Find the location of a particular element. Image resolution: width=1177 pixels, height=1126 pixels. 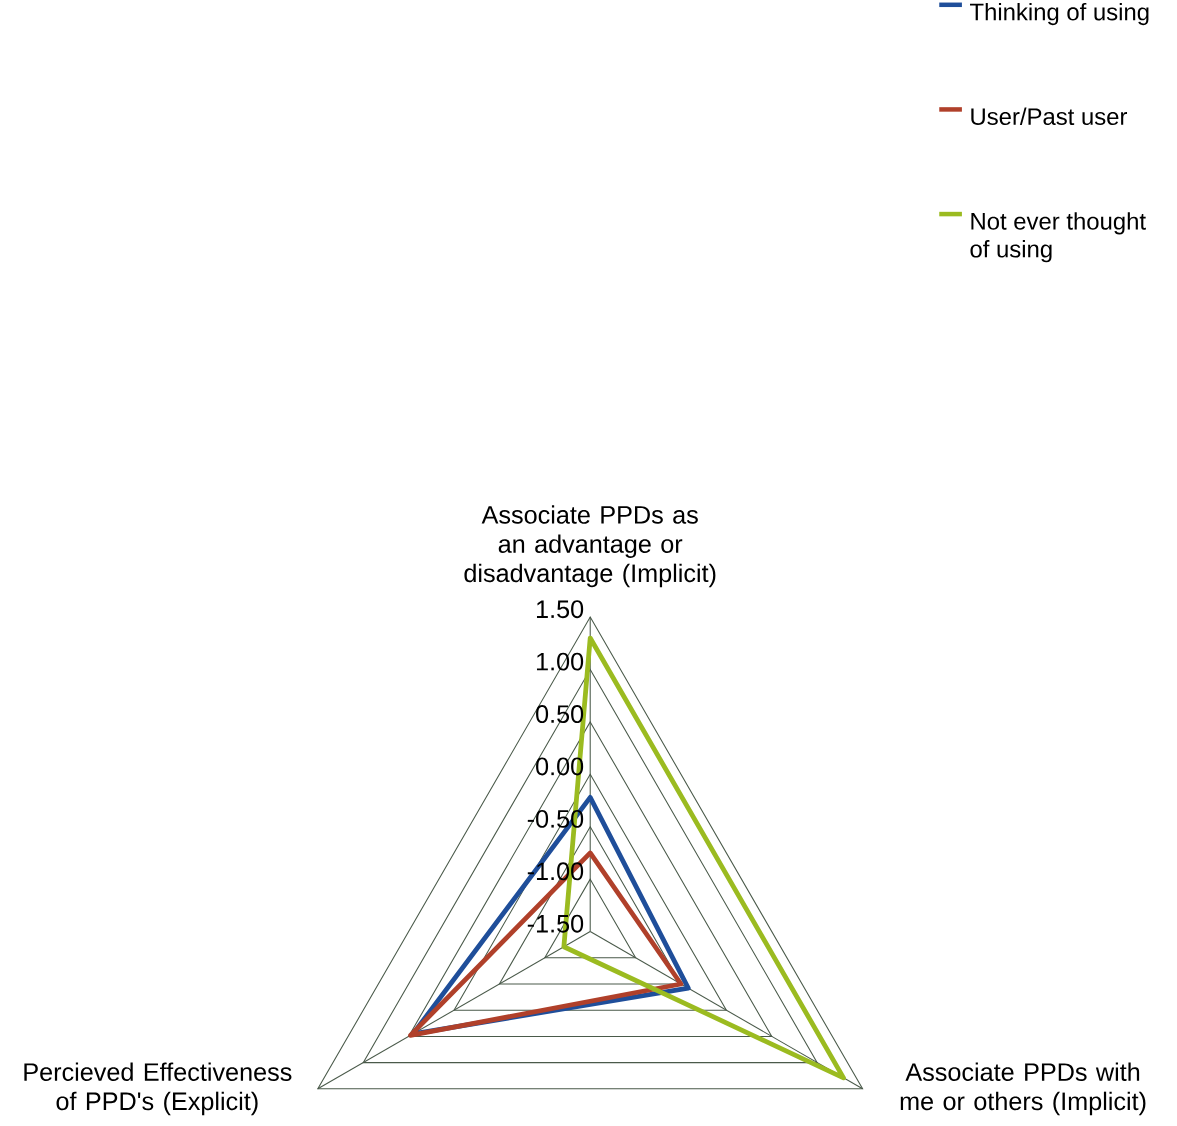

spoke-label: Percieved Effectiveness of PPD's (Explicit) is located at coordinates (158, 1089).